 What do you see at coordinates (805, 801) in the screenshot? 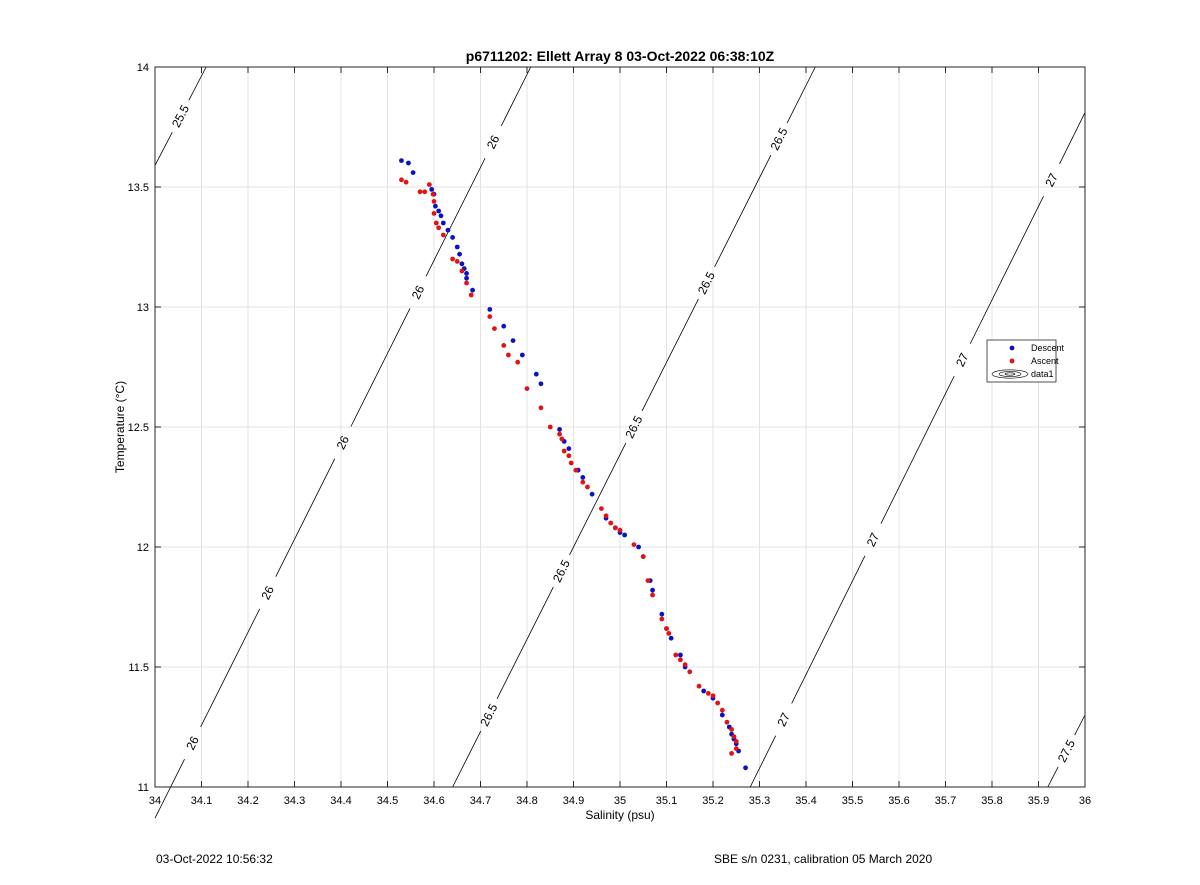
I see `x-tick-label: 35.4` at bounding box center [805, 801].